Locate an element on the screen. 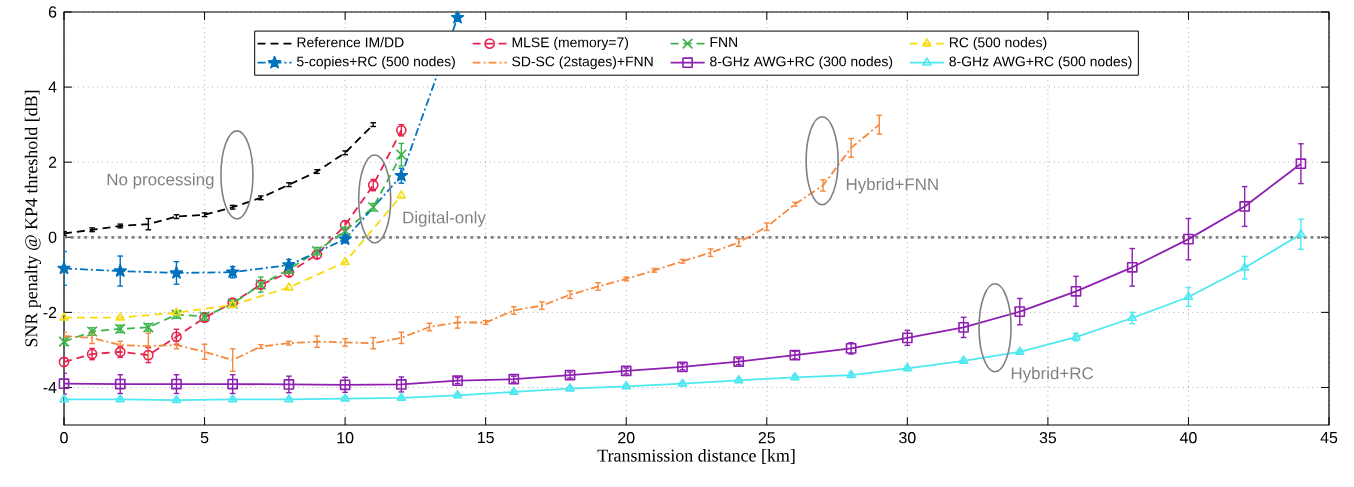  x-axis-title: Transmission distance [km] is located at coordinates (696, 456).